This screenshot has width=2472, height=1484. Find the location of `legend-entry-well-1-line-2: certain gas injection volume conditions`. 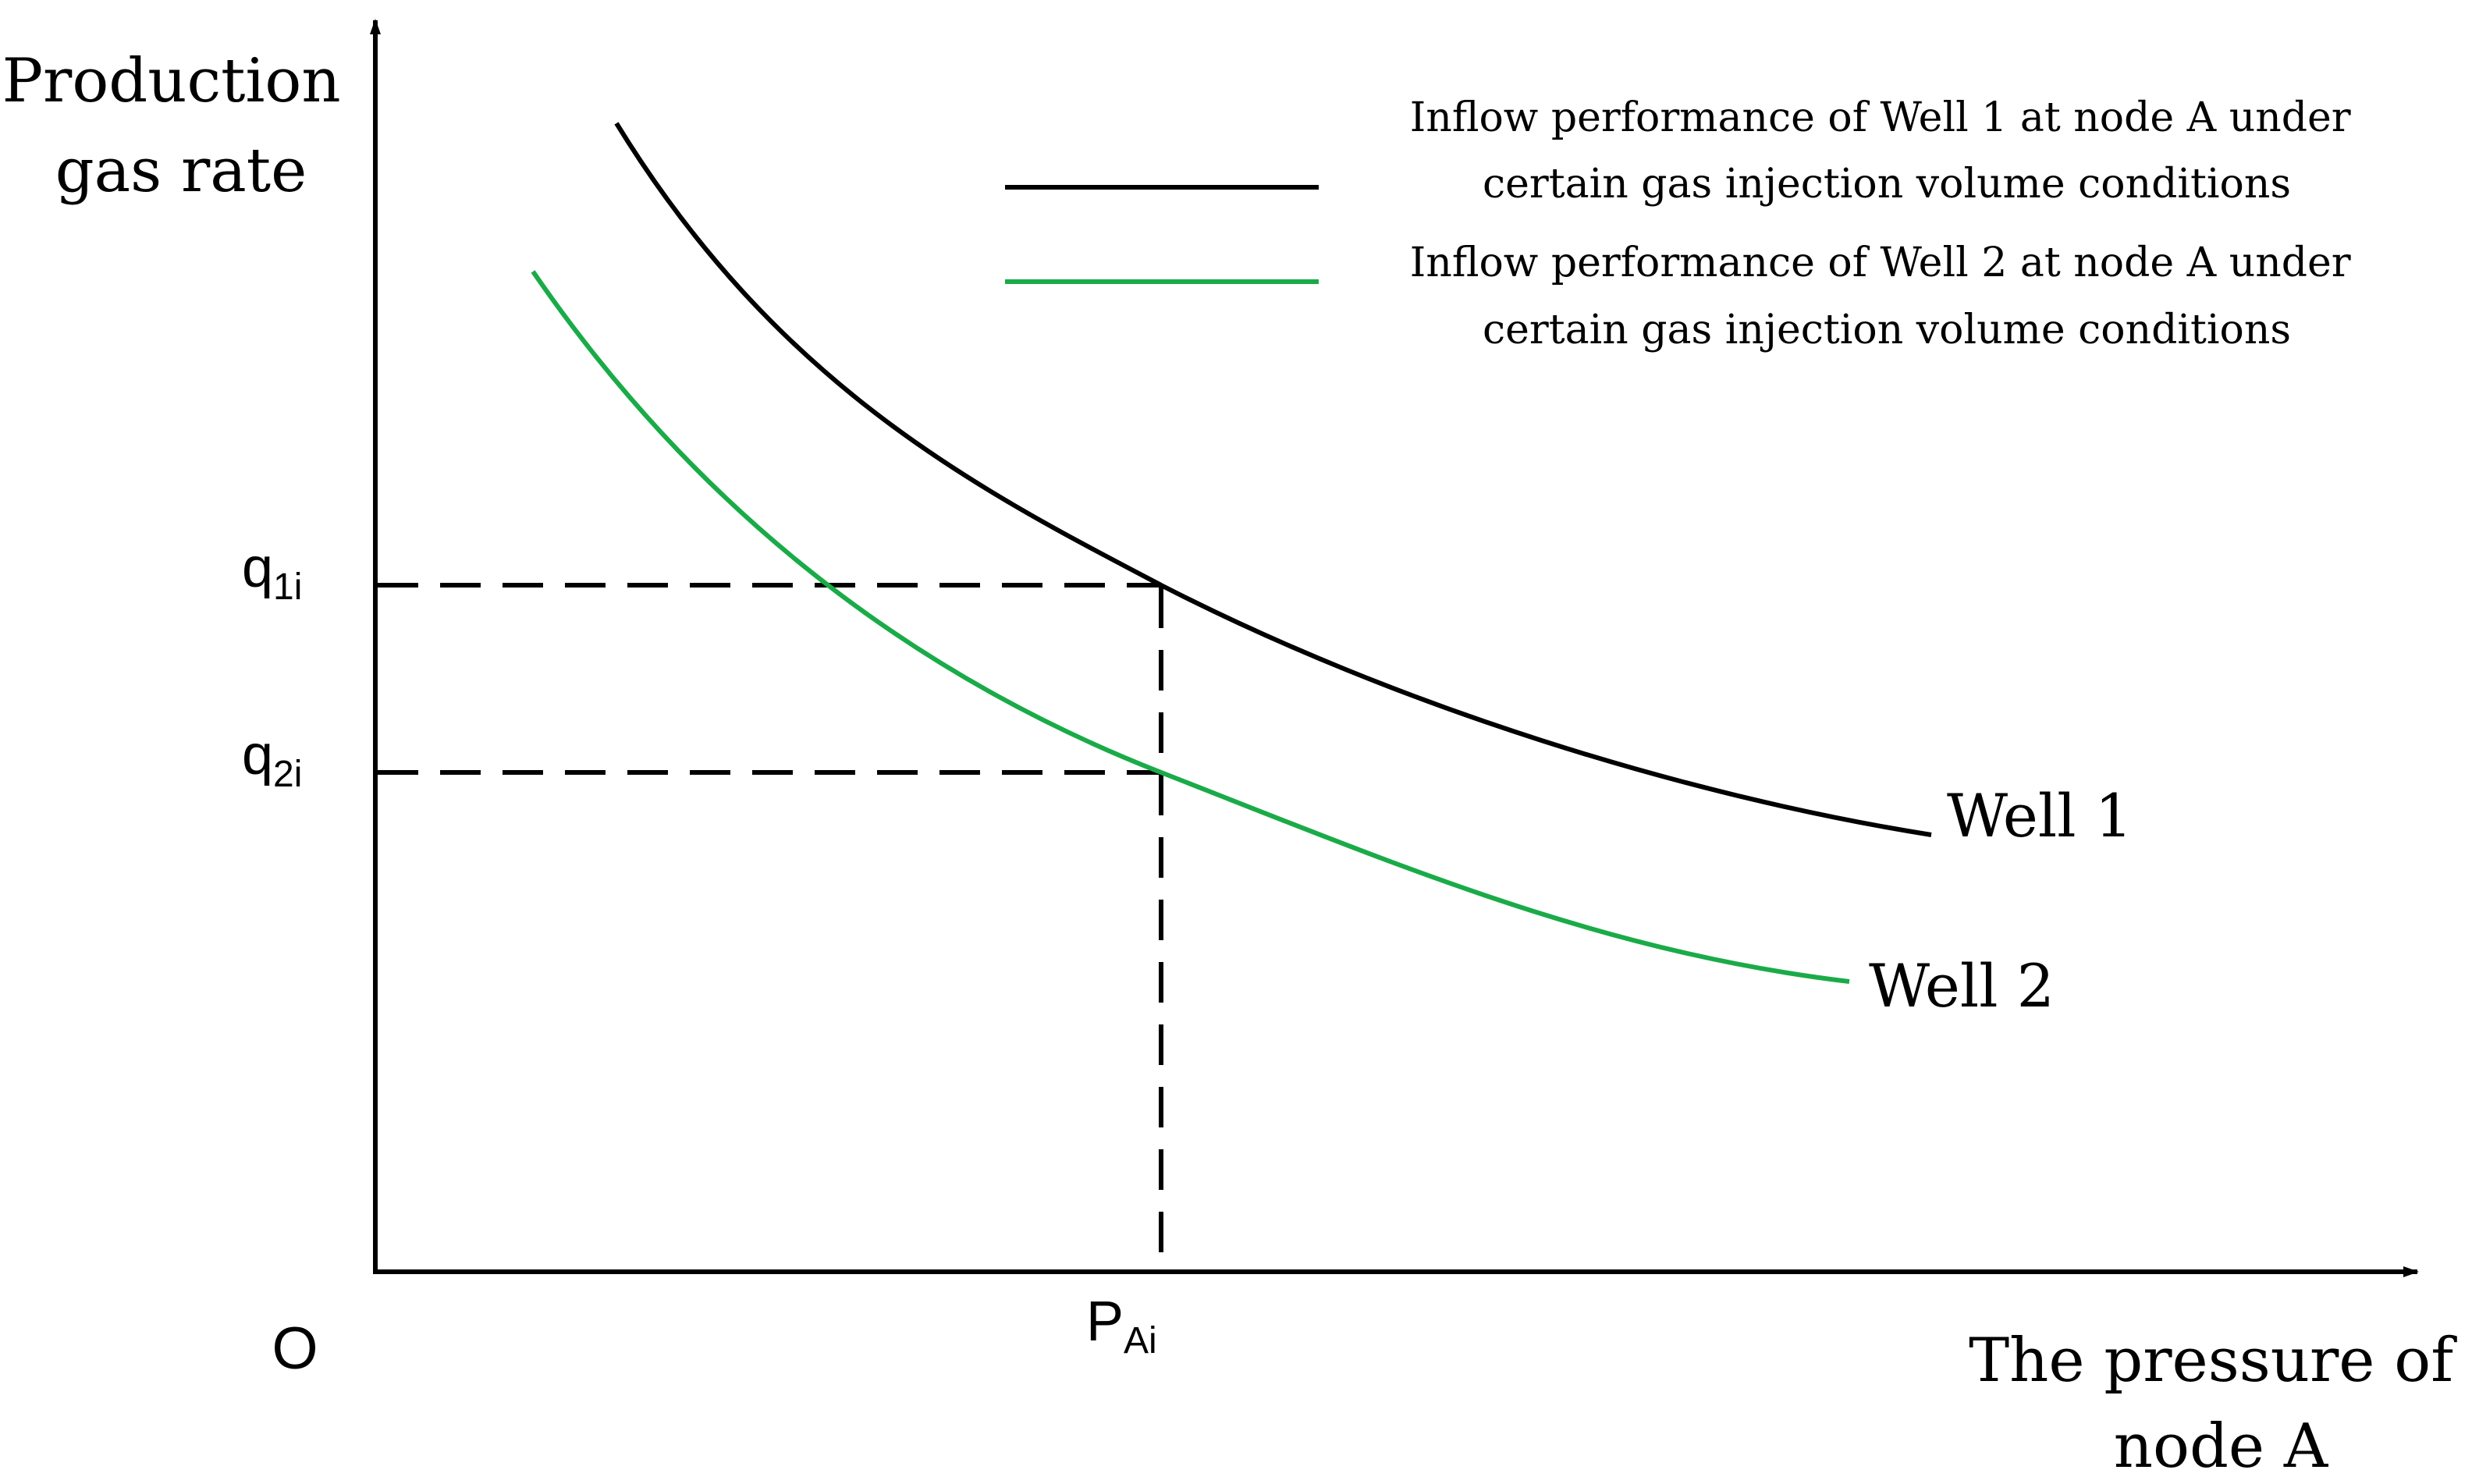

legend-entry-well-1-line-2: certain gas injection volume conditions is located at coordinates (1887, 185).